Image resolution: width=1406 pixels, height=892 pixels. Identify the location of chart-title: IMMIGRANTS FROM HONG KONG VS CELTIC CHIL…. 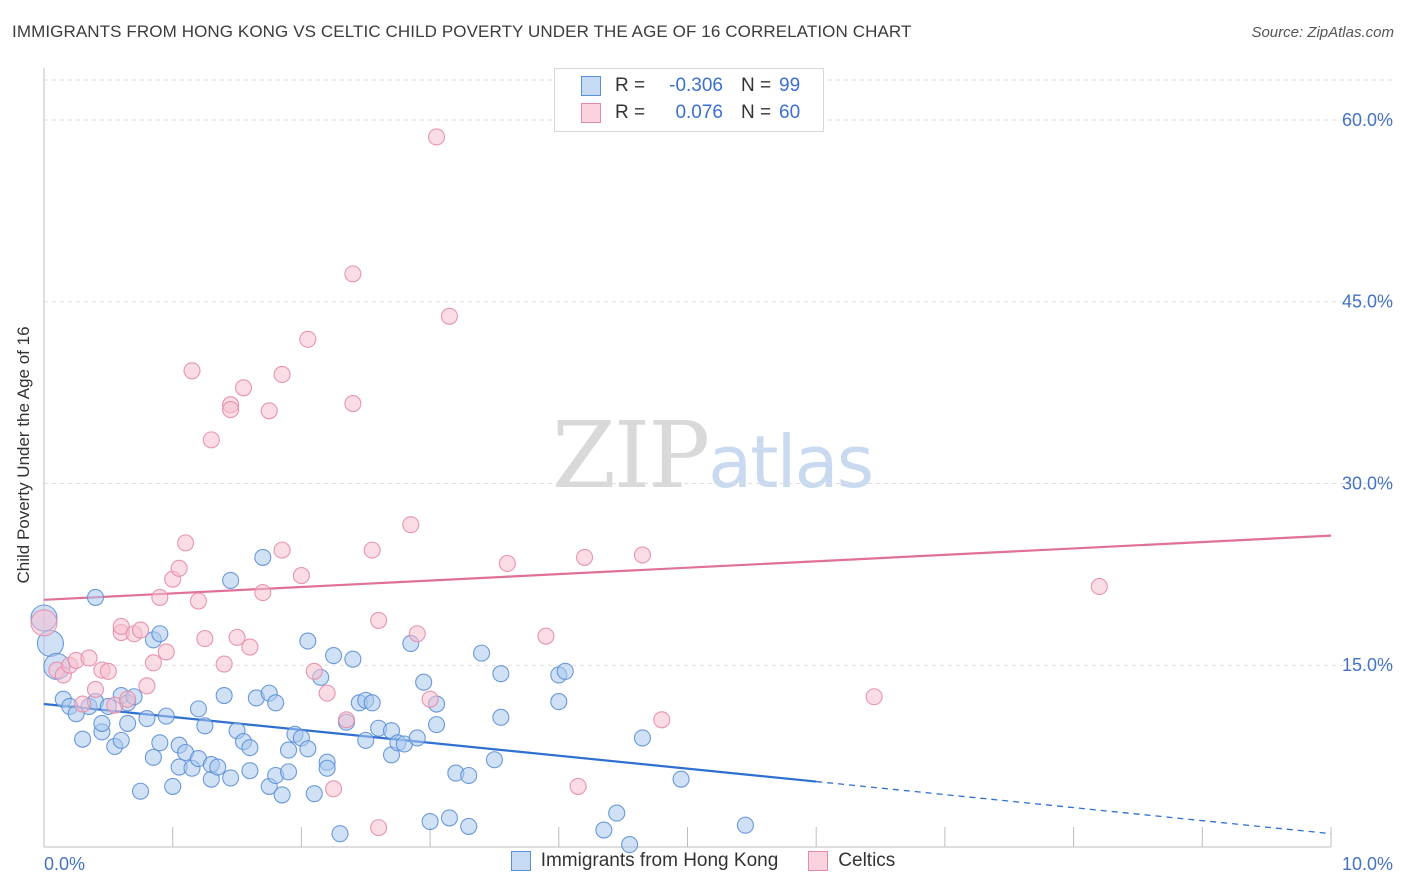
(462, 31).